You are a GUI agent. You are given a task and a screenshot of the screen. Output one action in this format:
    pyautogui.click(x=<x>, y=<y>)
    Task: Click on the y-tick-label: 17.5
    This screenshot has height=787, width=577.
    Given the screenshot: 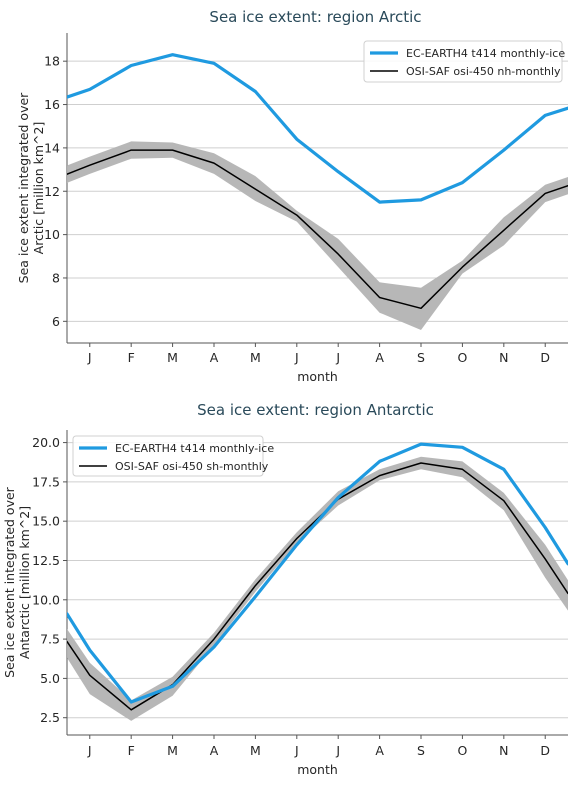 What is the action you would take?
    pyautogui.click(x=46, y=481)
    